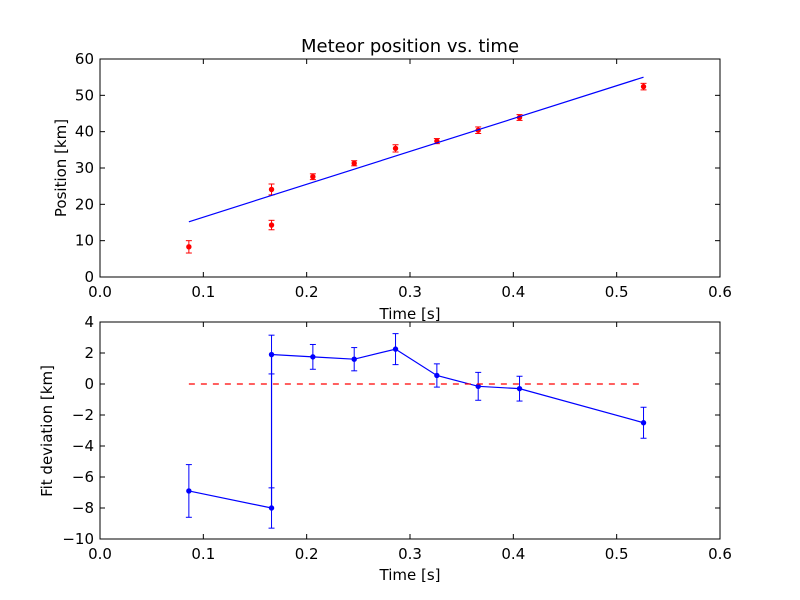 The width and height of the screenshot is (800, 600). Describe the element at coordinates (84, 59) in the screenshot. I see `y-tick-label: 60` at that location.